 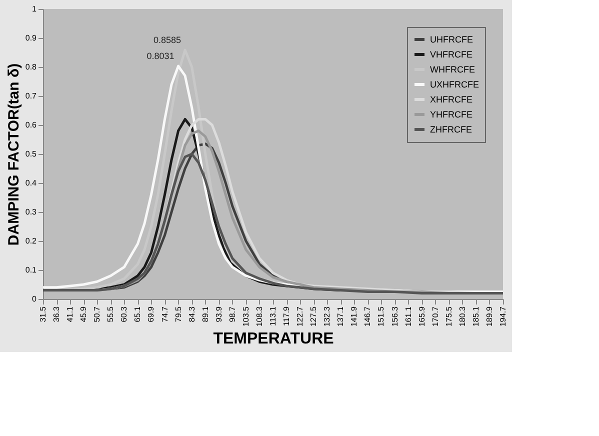 I want to click on x-tick-label: 132.3, so click(x=327, y=316).